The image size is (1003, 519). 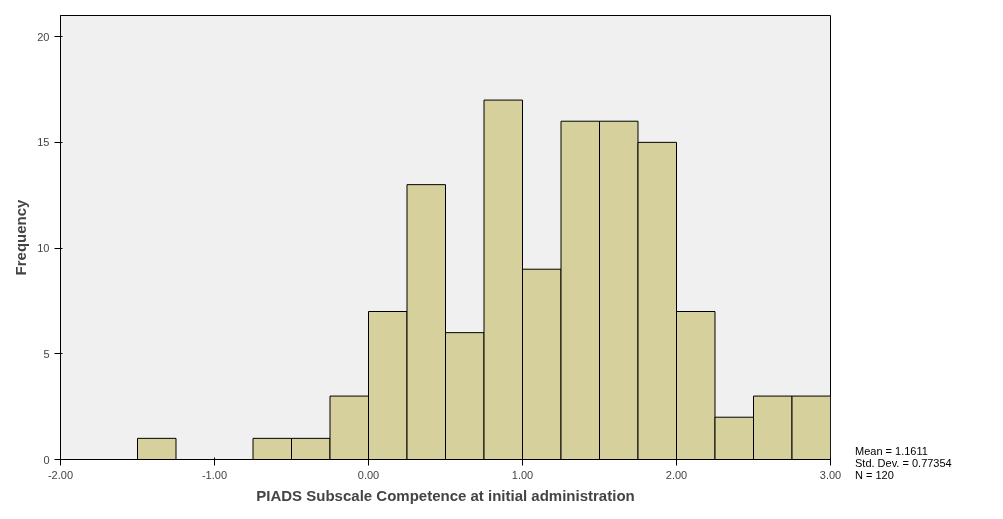 What do you see at coordinates (46, 459) in the screenshot?
I see `y-tick-label: 0` at bounding box center [46, 459].